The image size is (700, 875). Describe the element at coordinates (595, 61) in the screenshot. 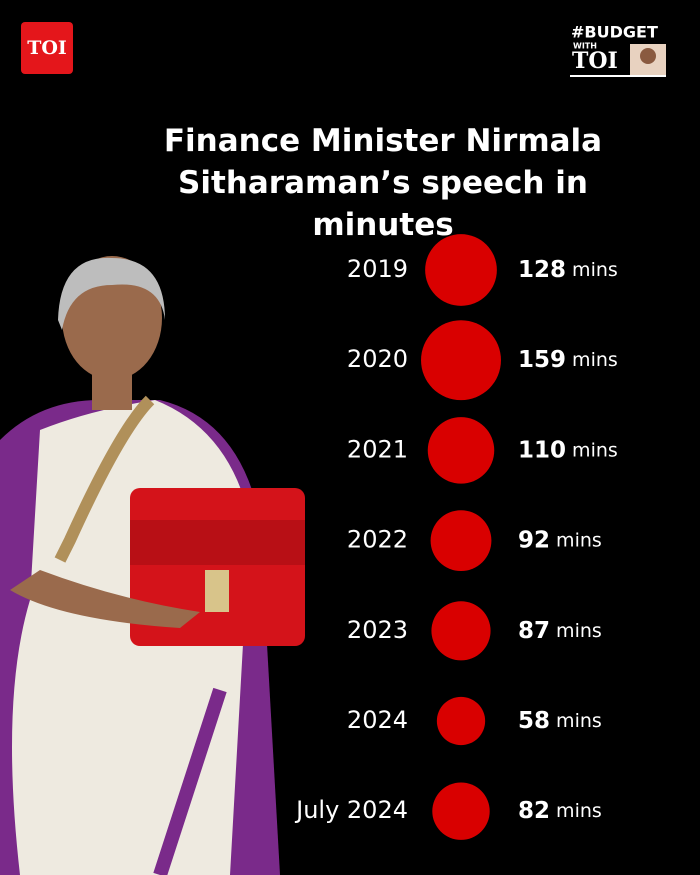

I see `badge-brand: TOI` at that location.